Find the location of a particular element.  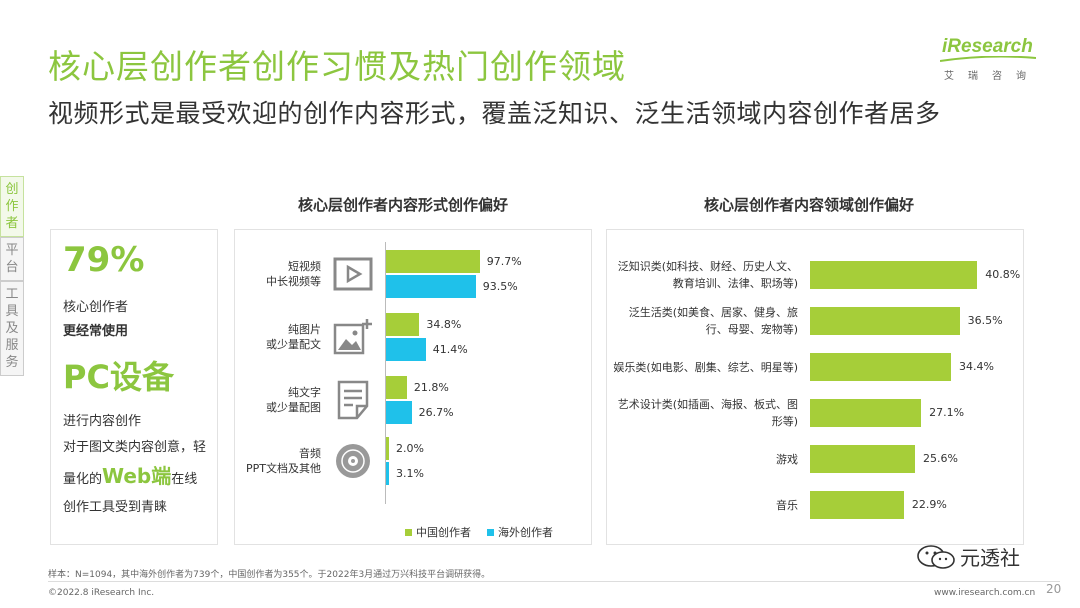

side-nav: 创作者平台工具及服务 is located at coordinates (12, 276).